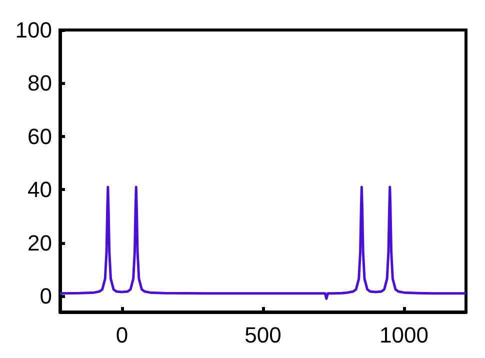  What do you see at coordinates (40, 189) in the screenshot?
I see `y-tick-label: 40` at bounding box center [40, 189].